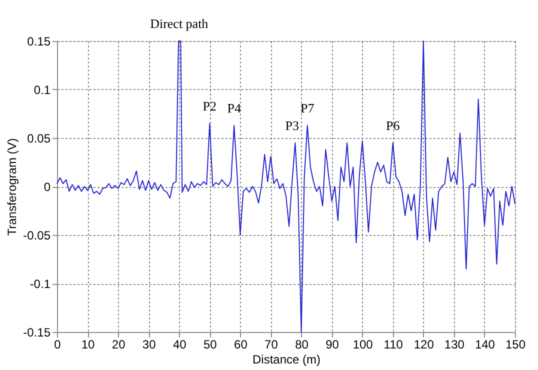 The width and height of the screenshot is (538, 370). Describe the element at coordinates (485, 345) in the screenshot. I see `x-tick-label: 140` at that location.